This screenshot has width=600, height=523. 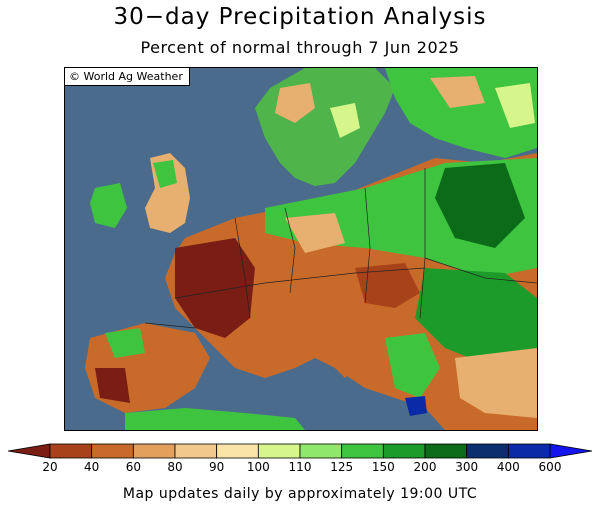 I want to click on portugal-dry-patch, so click(x=112, y=385).